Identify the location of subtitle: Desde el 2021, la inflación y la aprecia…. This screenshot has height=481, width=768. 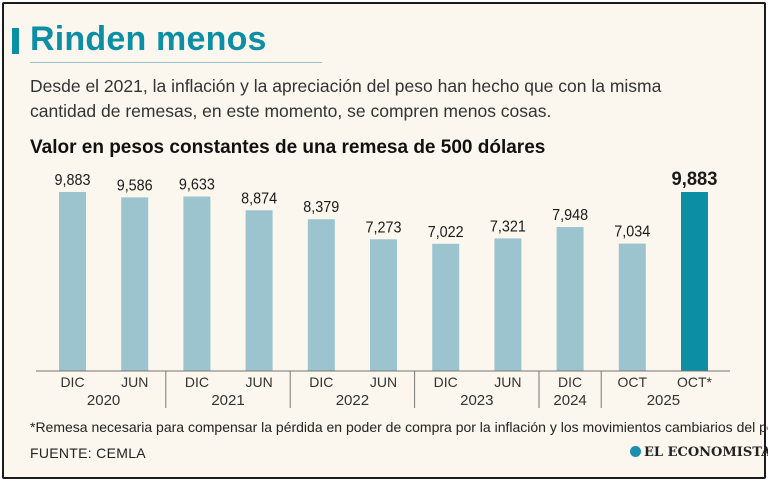
(346, 98).